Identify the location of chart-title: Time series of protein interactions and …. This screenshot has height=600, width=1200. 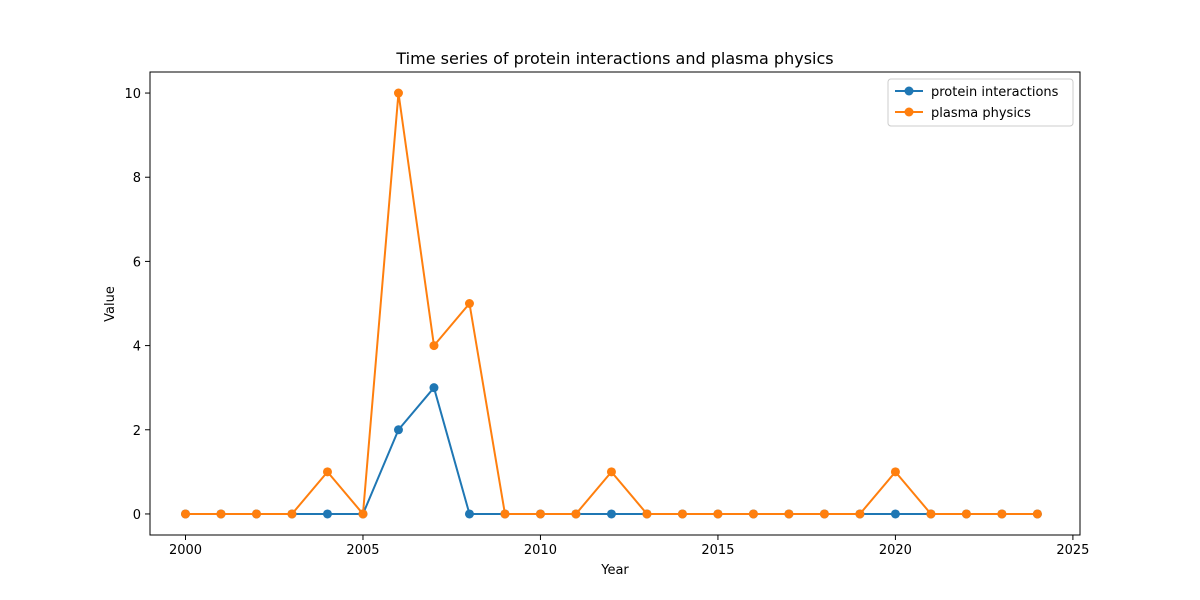
(614, 58).